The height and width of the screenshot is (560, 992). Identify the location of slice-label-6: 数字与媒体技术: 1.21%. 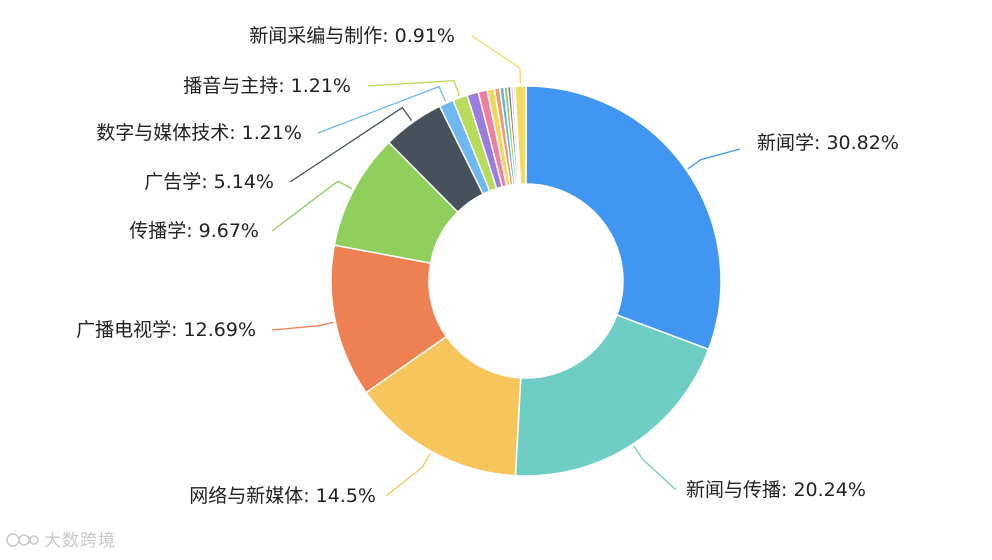
(199, 133).